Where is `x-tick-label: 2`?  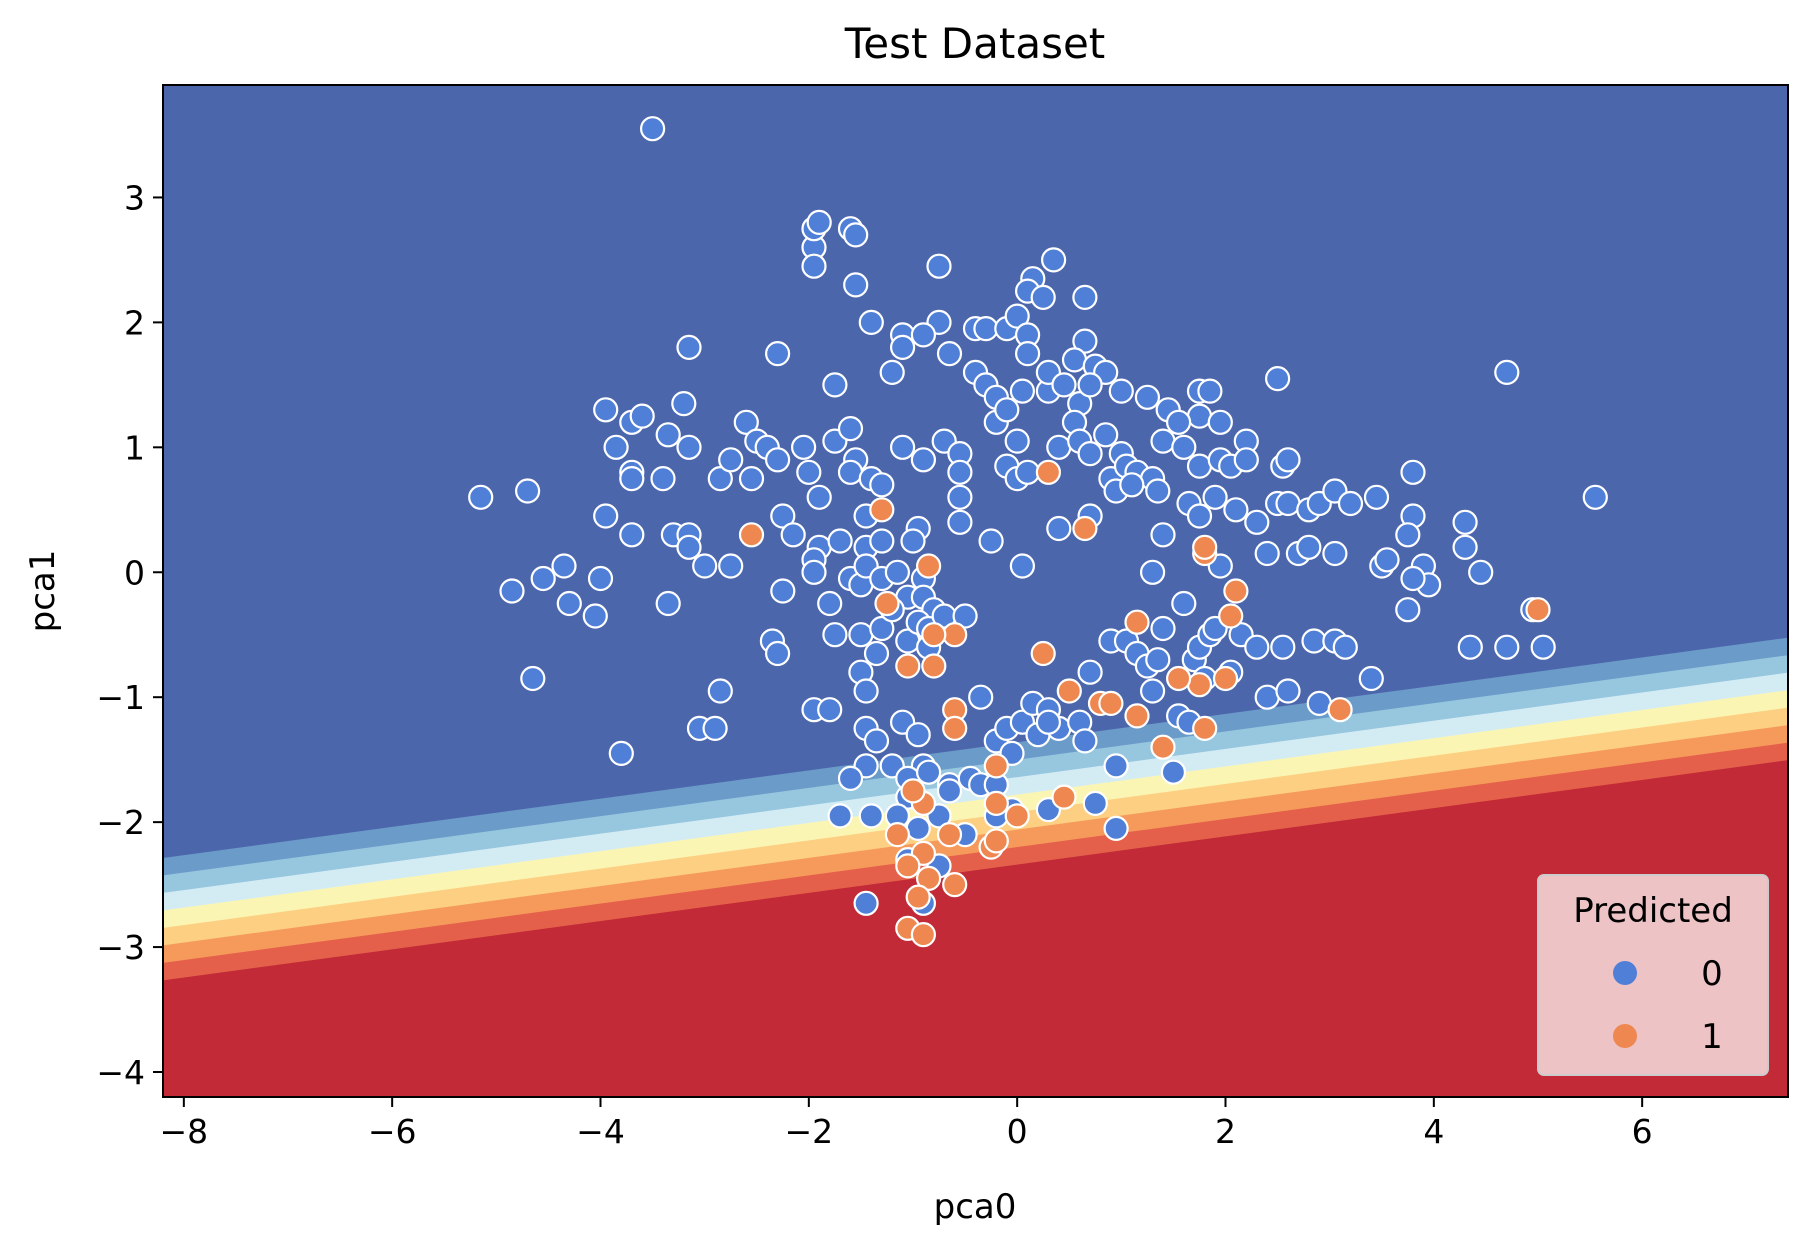
x-tick-label: 2 is located at coordinates (1225, 1131).